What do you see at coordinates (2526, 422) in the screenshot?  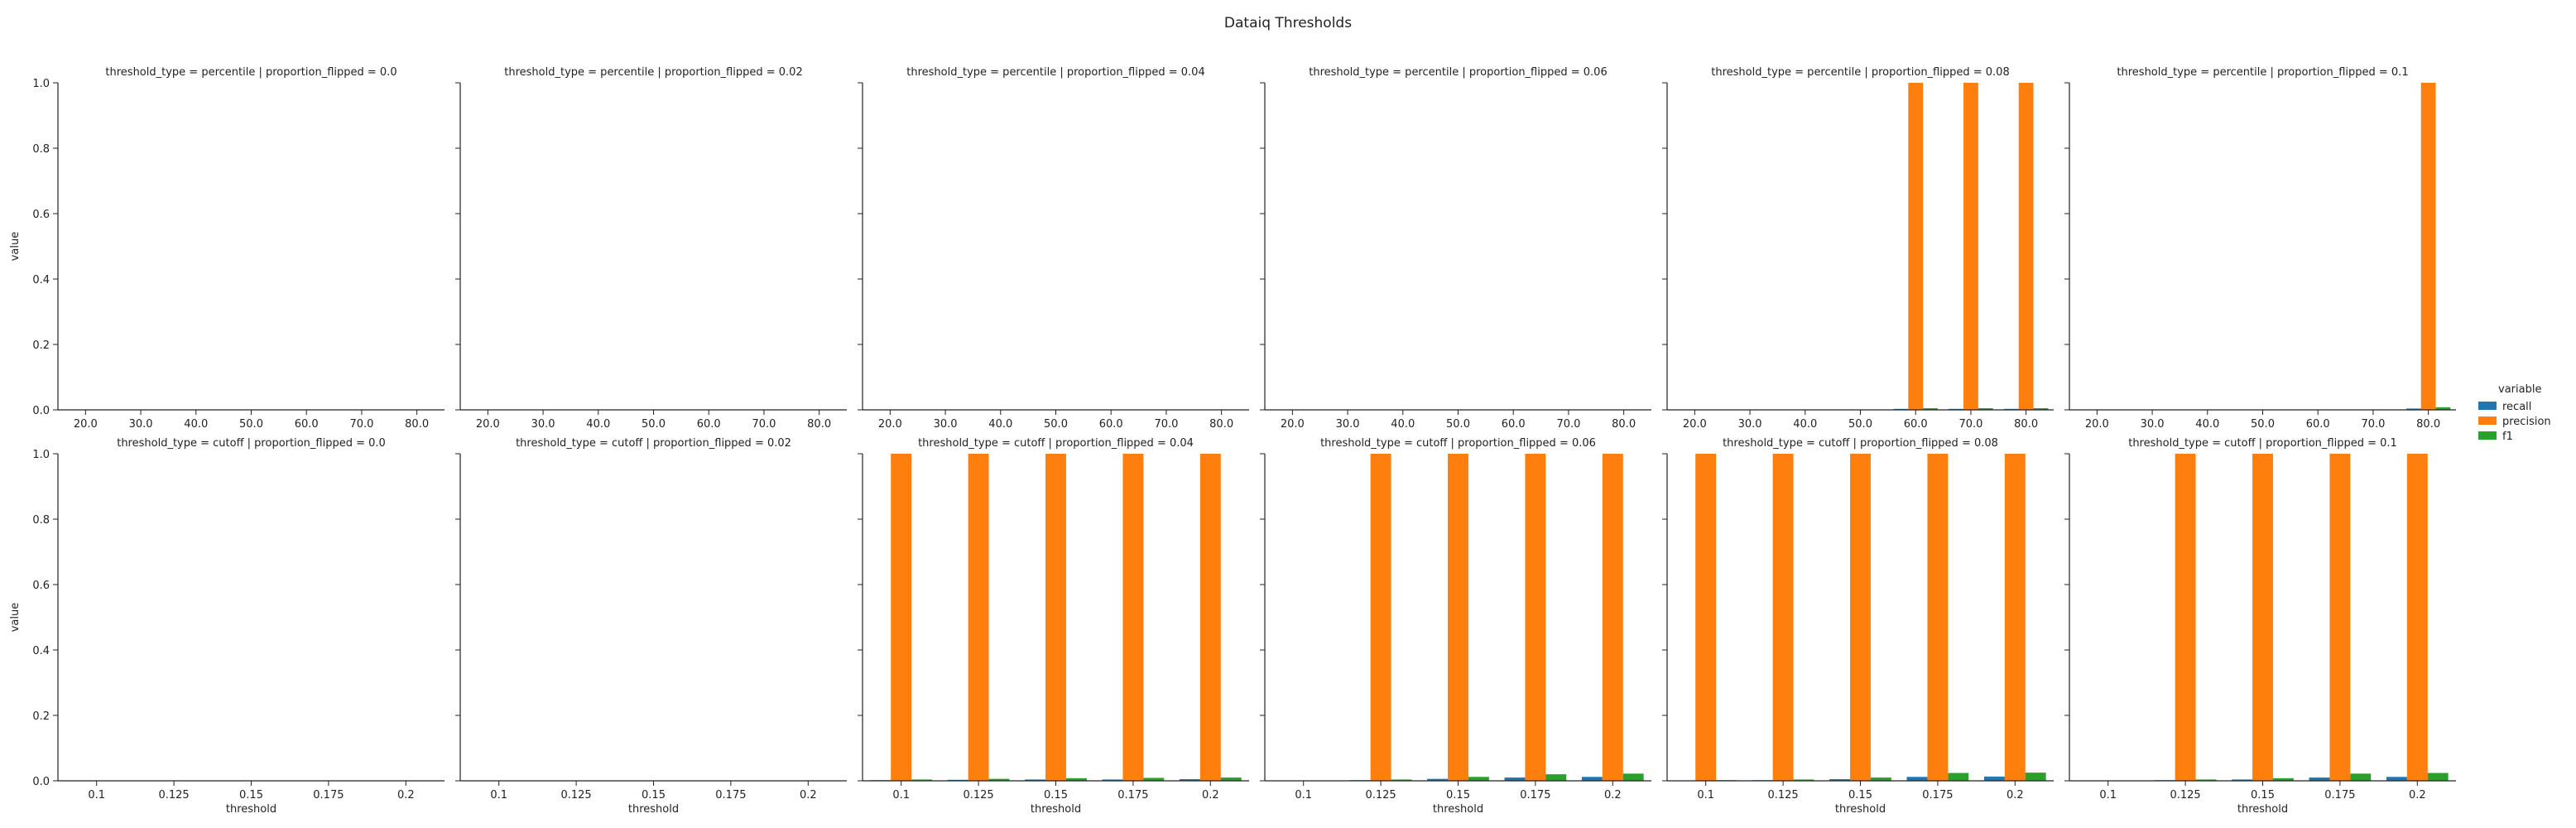 I see `legend-item-label: precision` at bounding box center [2526, 422].